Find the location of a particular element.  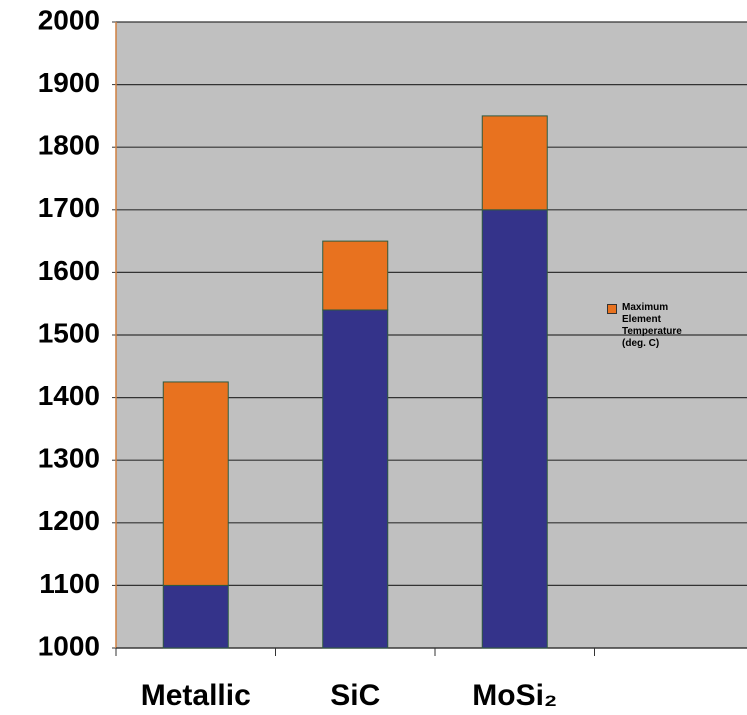

y-tick-label: 1200 is located at coordinates (69, 520).